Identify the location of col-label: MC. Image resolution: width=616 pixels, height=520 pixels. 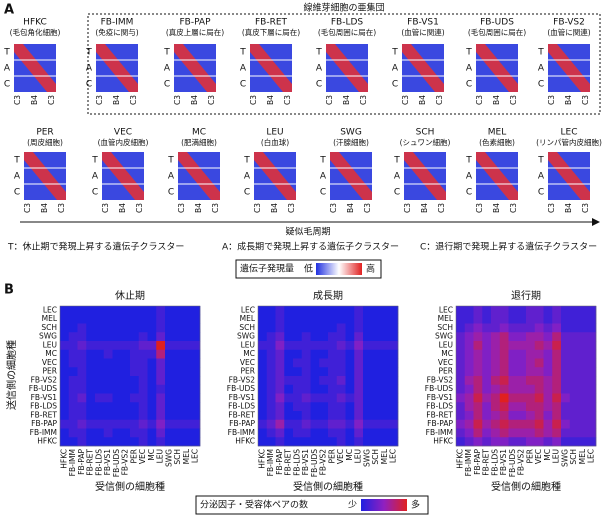
(349, 455).